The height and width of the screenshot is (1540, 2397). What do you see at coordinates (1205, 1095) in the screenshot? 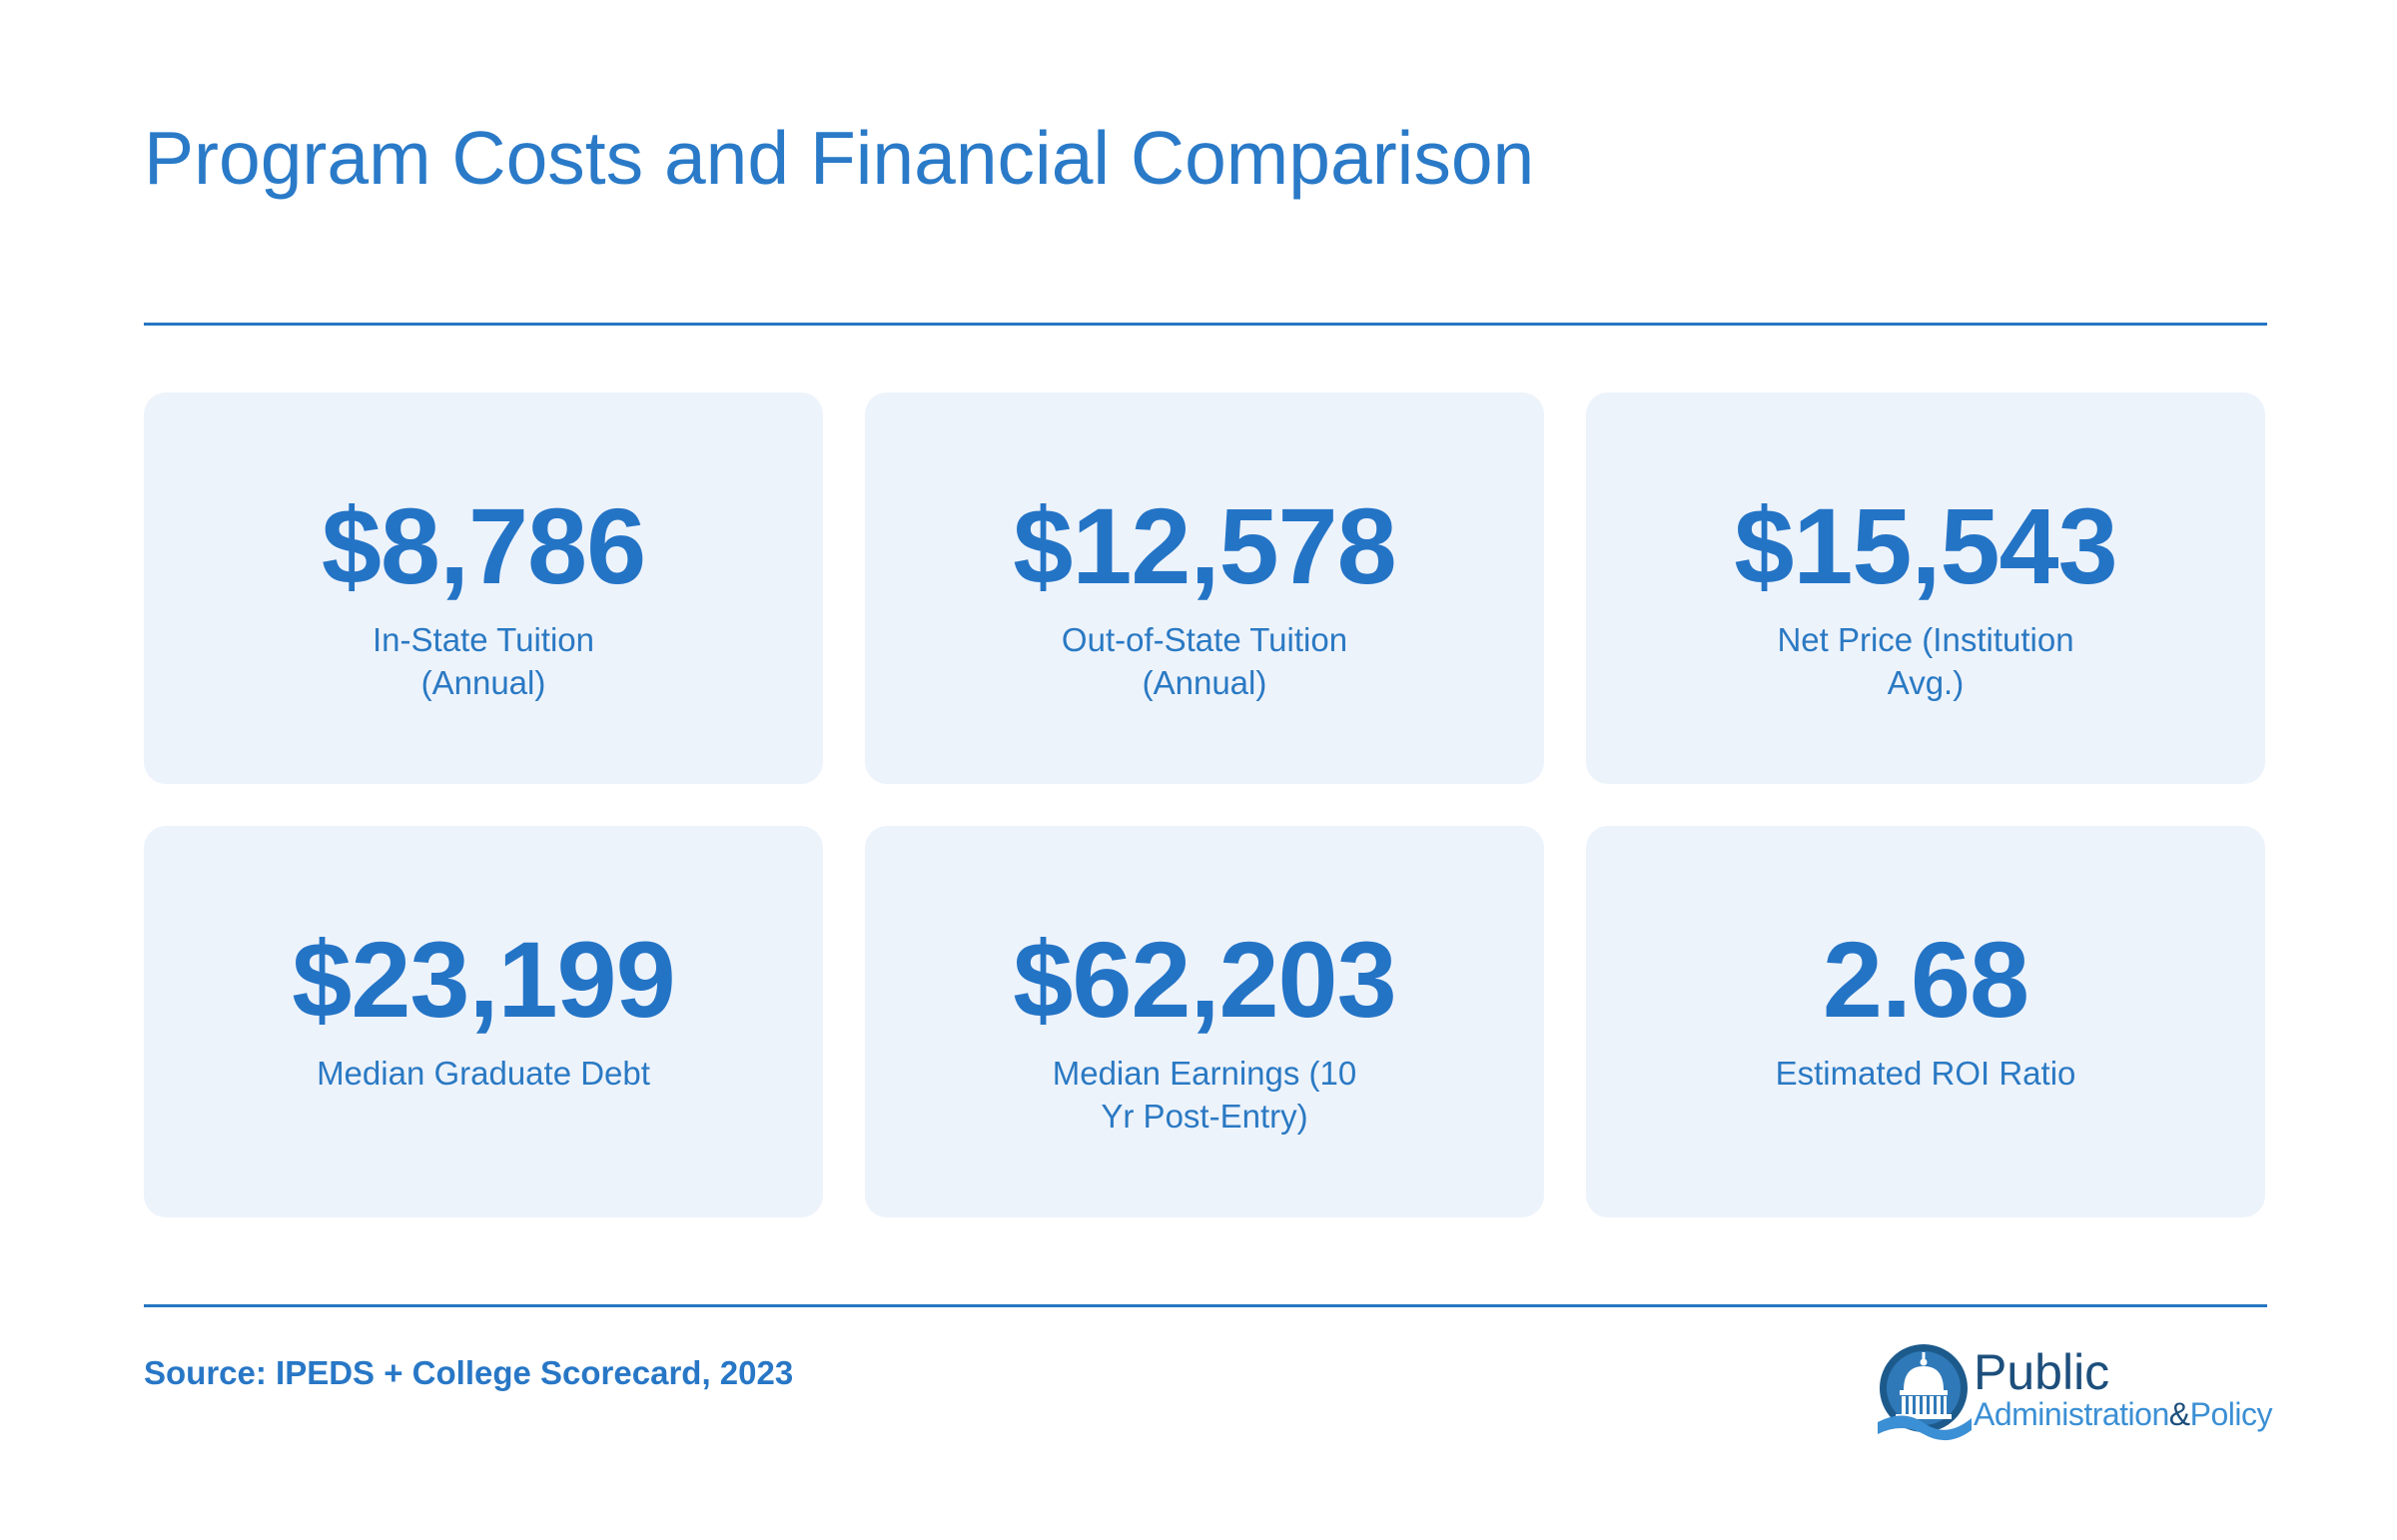
I see `metric-label: Median Earnings (10 Yr Post-Entry)` at bounding box center [1205, 1095].